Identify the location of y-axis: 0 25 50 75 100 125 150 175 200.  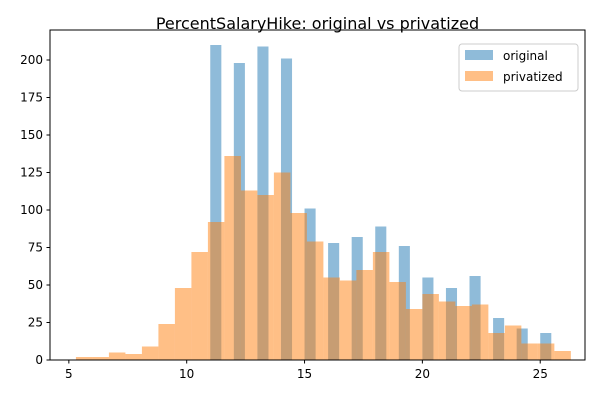
(35, 210).